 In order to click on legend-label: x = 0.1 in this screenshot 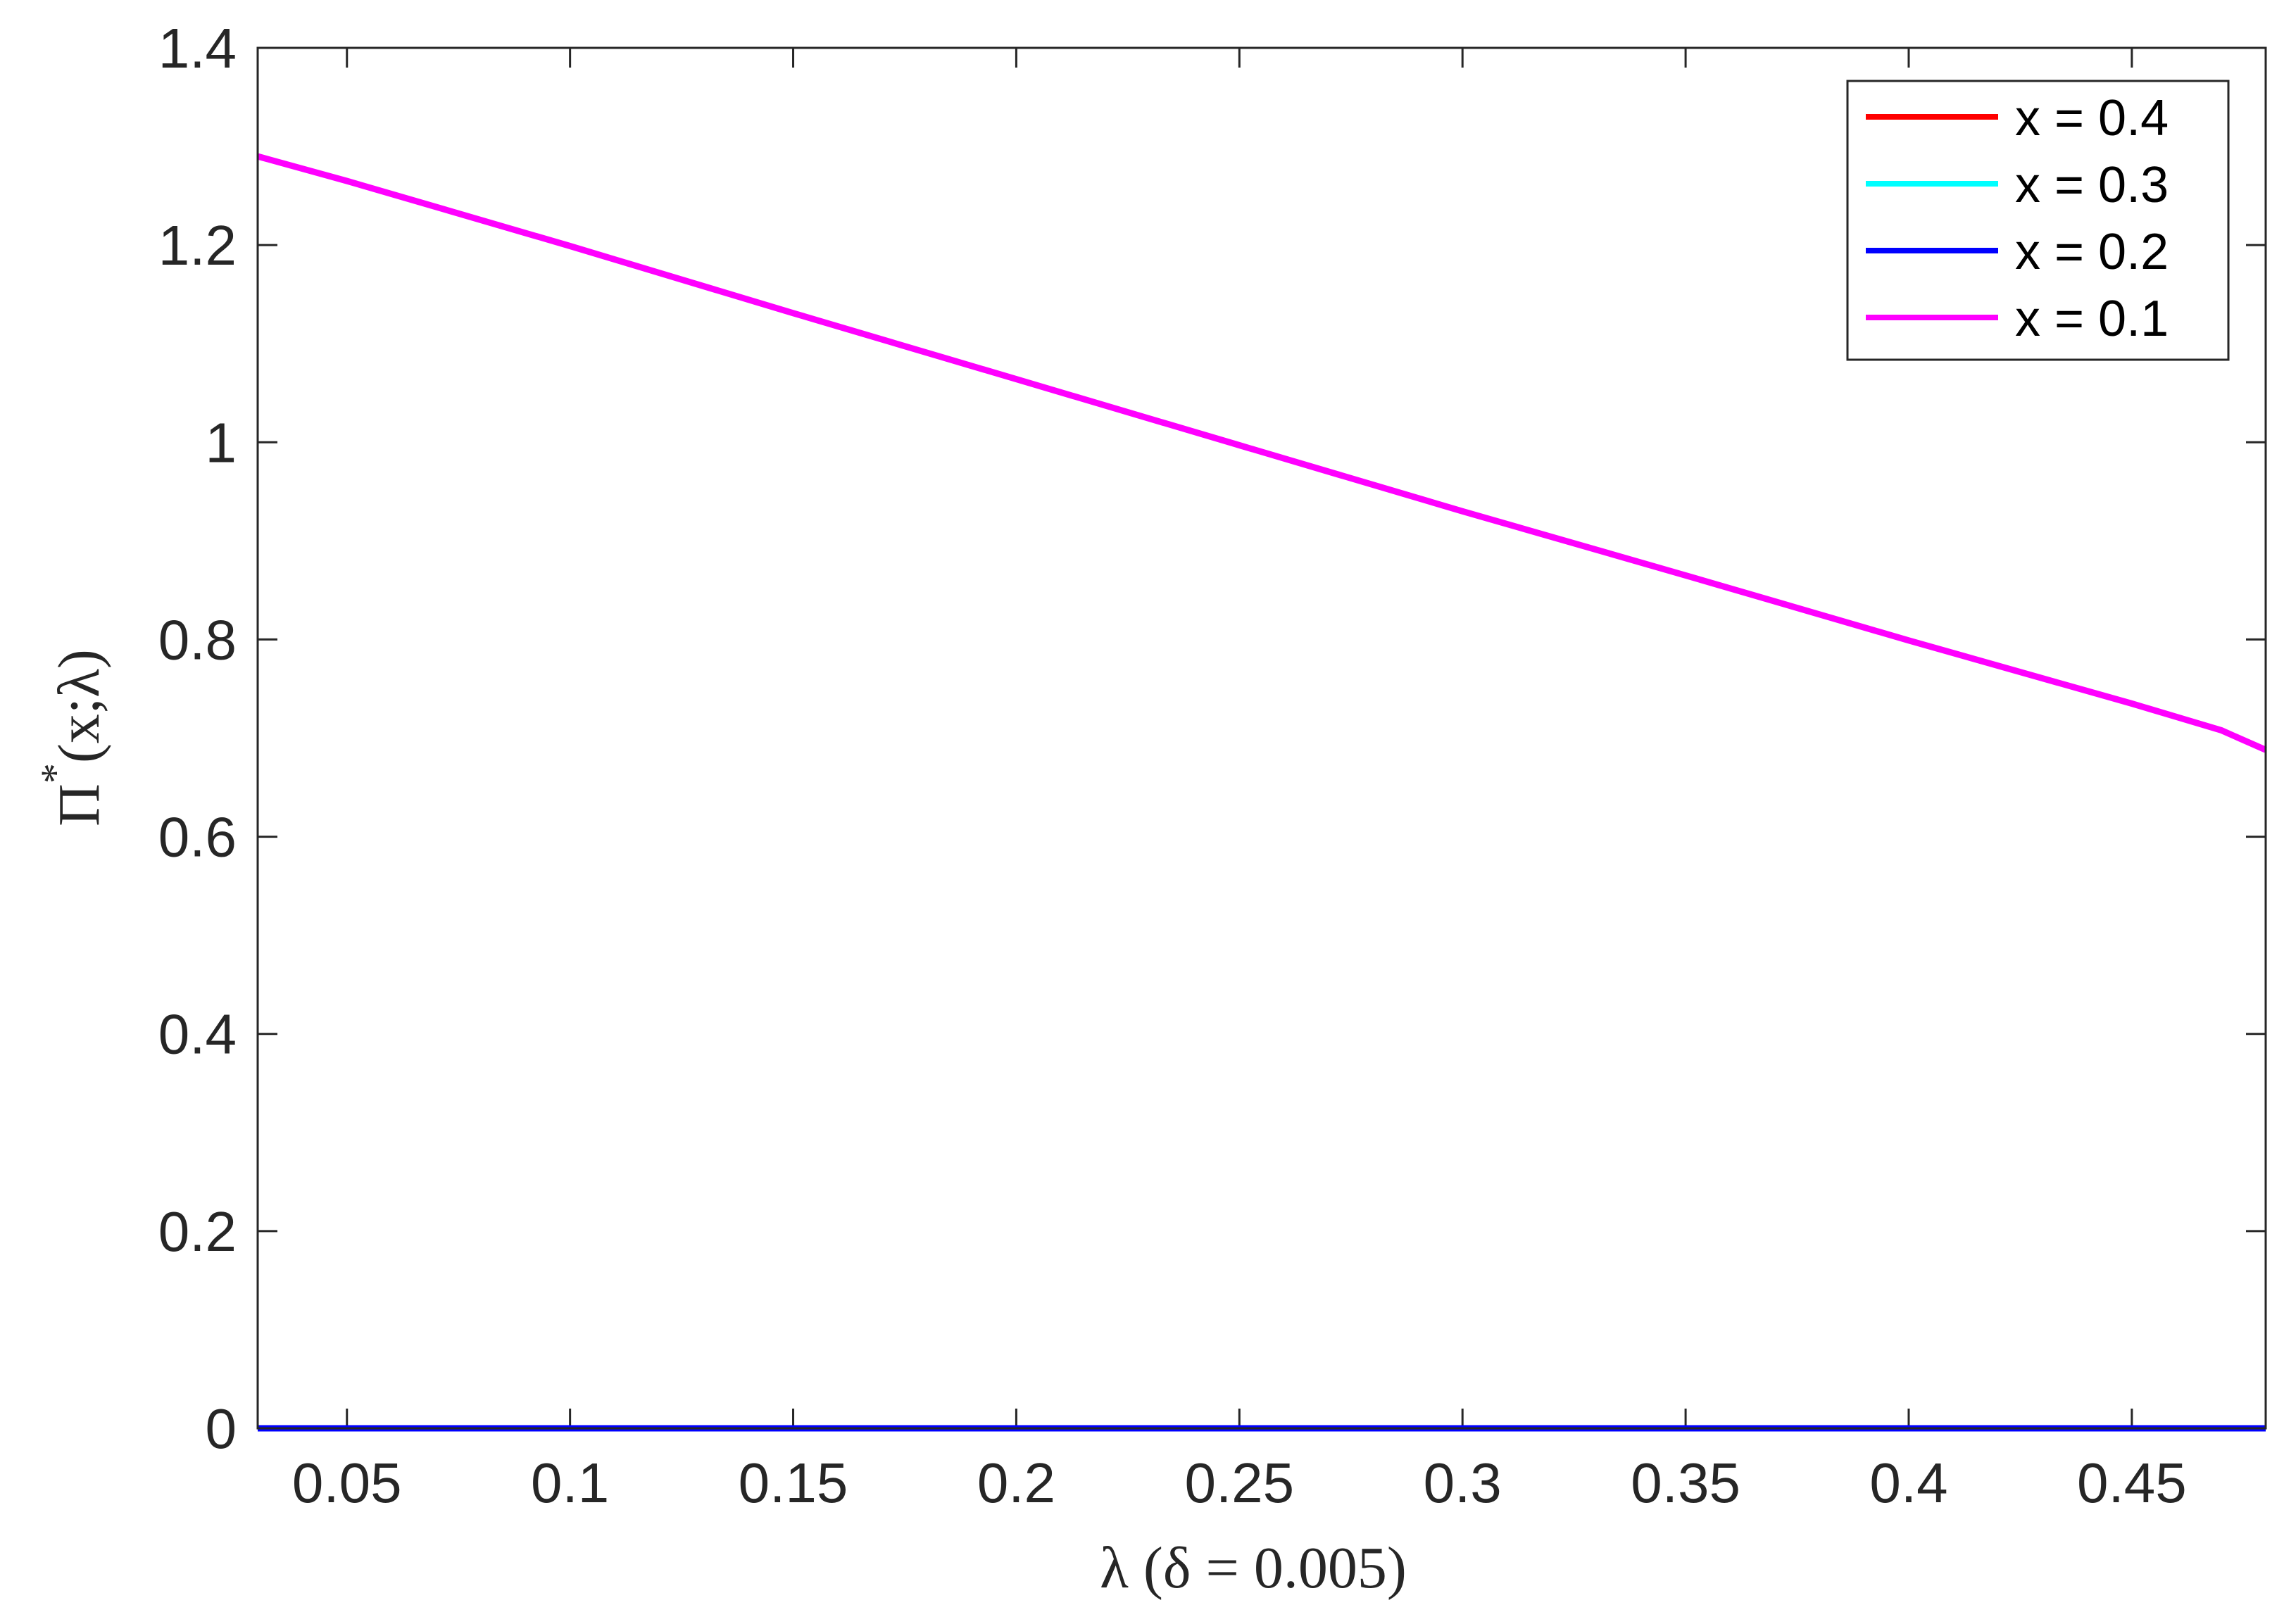, I will do `click(2092, 319)`.